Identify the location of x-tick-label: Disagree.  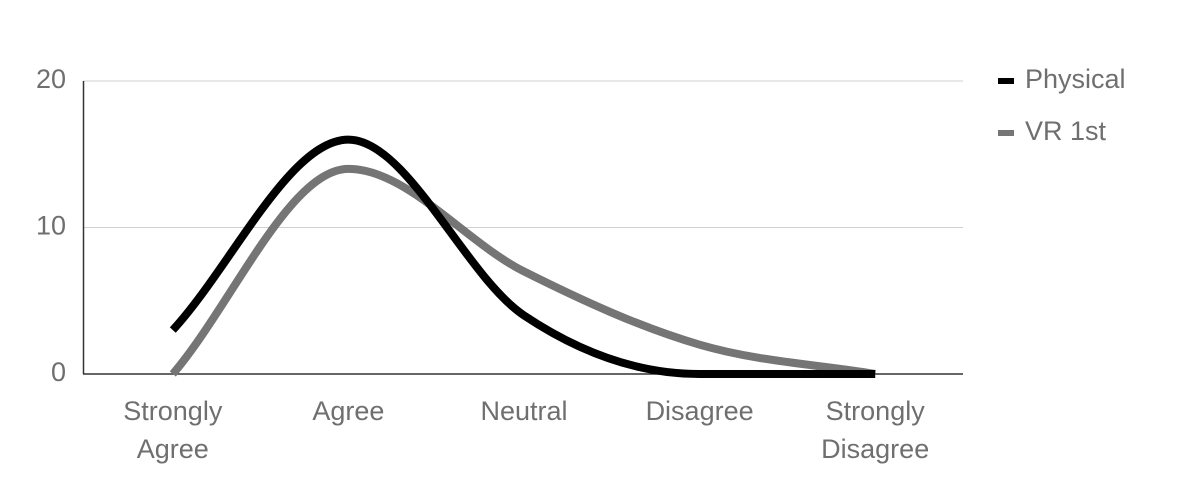
(699, 411).